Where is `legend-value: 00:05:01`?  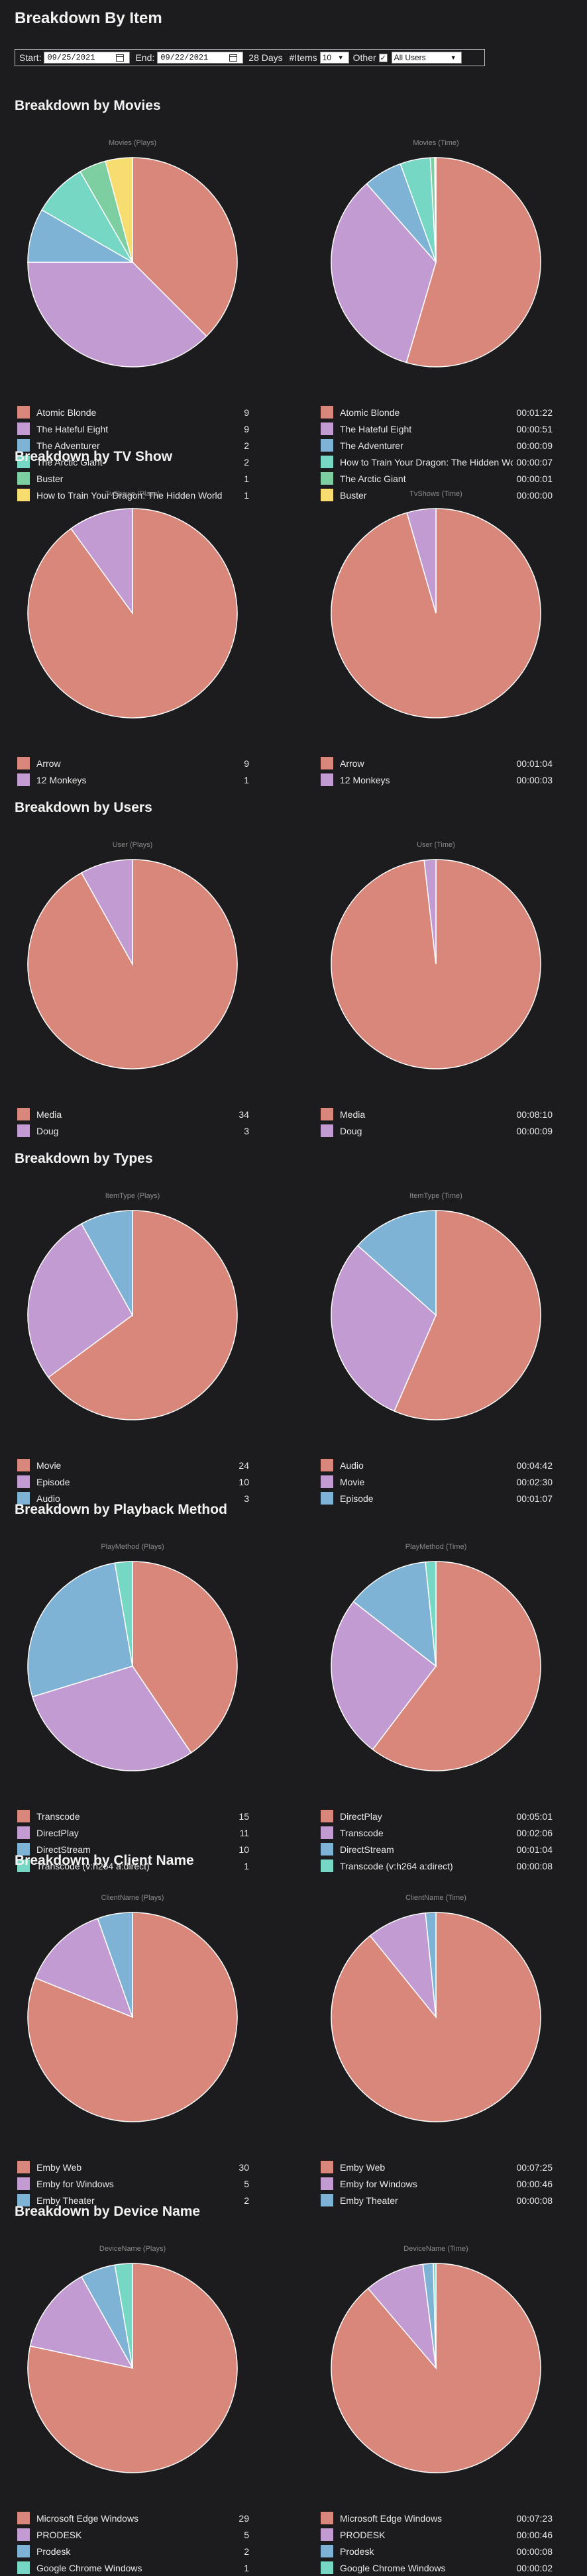 legend-value: 00:05:01 is located at coordinates (535, 1816).